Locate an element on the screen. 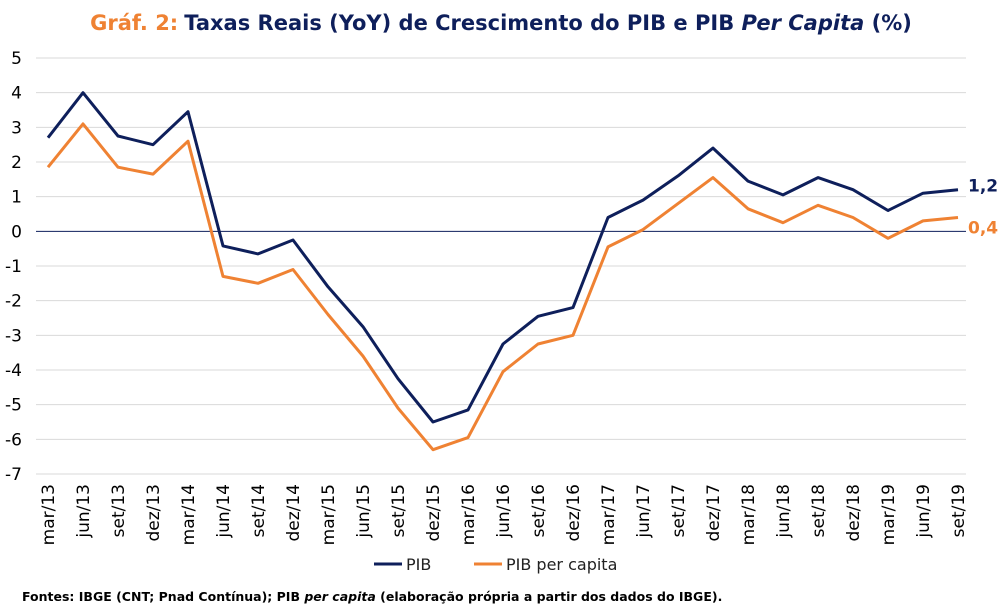 The height and width of the screenshot is (614, 1003). x-tick-label: dez/13 is located at coordinates (154, 513).